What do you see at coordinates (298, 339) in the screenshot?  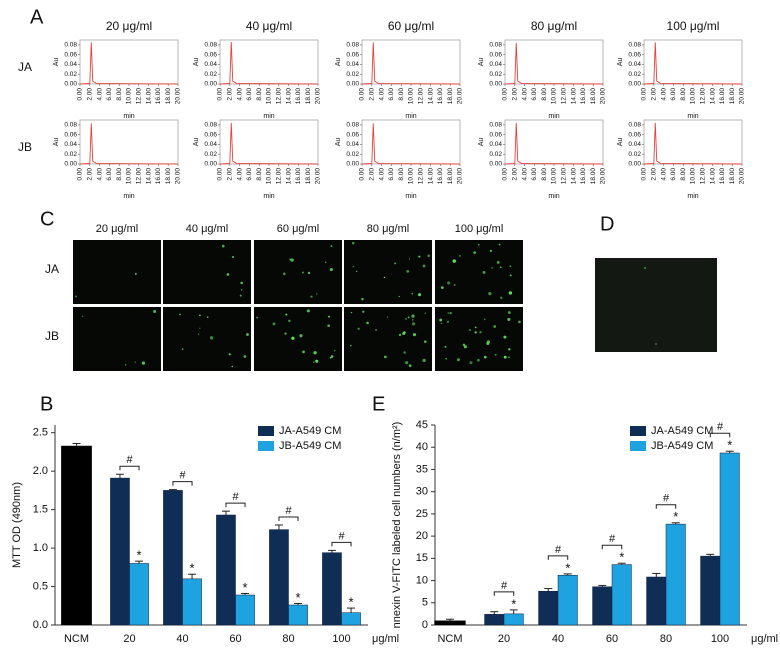 I see `micrograph` at bounding box center [298, 339].